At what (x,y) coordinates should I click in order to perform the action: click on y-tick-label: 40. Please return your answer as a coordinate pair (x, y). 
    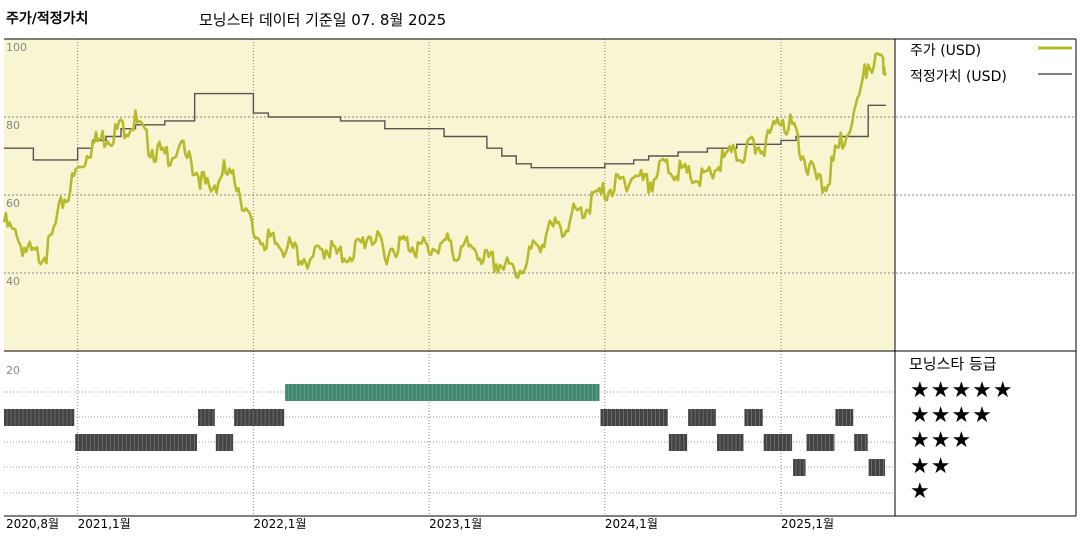
    Looking at the image, I should click on (13, 281).